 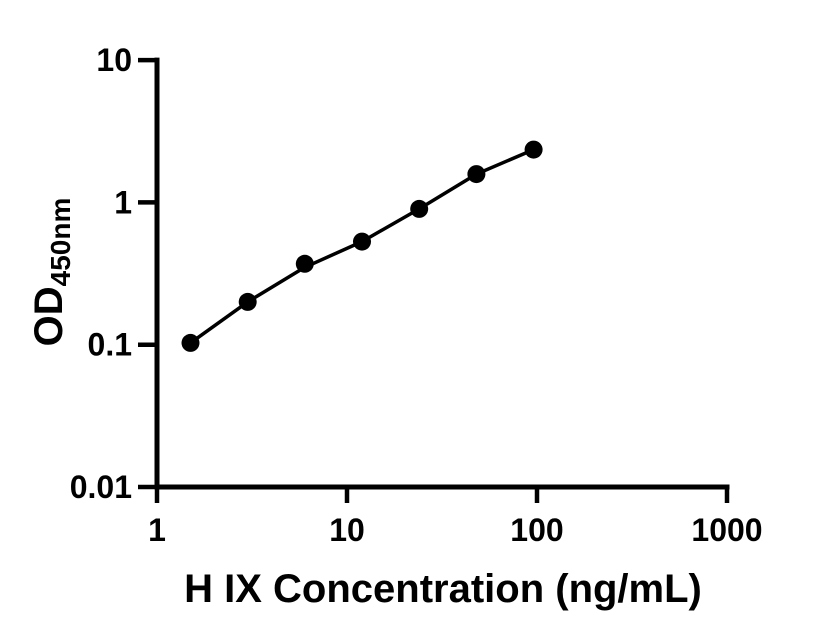 What do you see at coordinates (60, 242) in the screenshot?
I see `y-axis-title-subscript: 450nm` at bounding box center [60, 242].